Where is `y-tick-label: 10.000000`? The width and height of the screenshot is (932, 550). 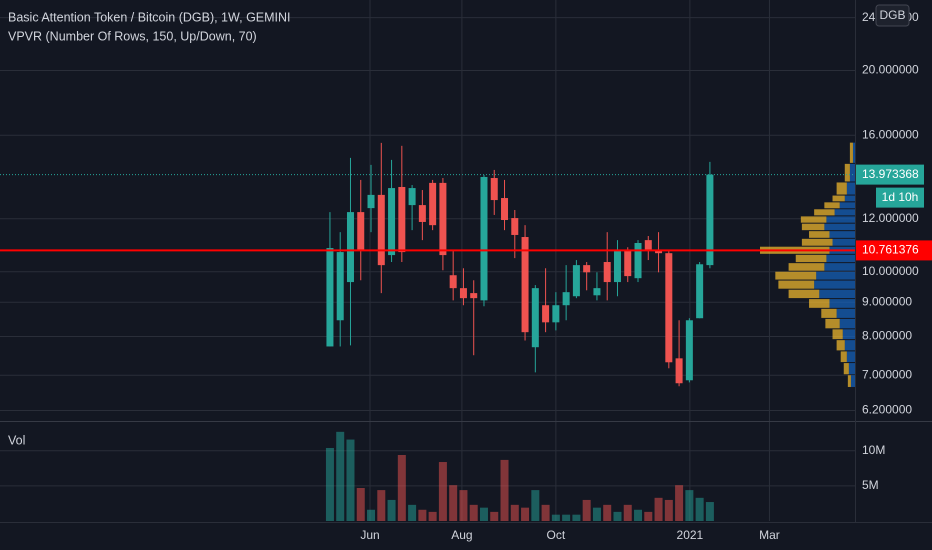
y-tick-label: 10.000000 is located at coordinates (890, 271).